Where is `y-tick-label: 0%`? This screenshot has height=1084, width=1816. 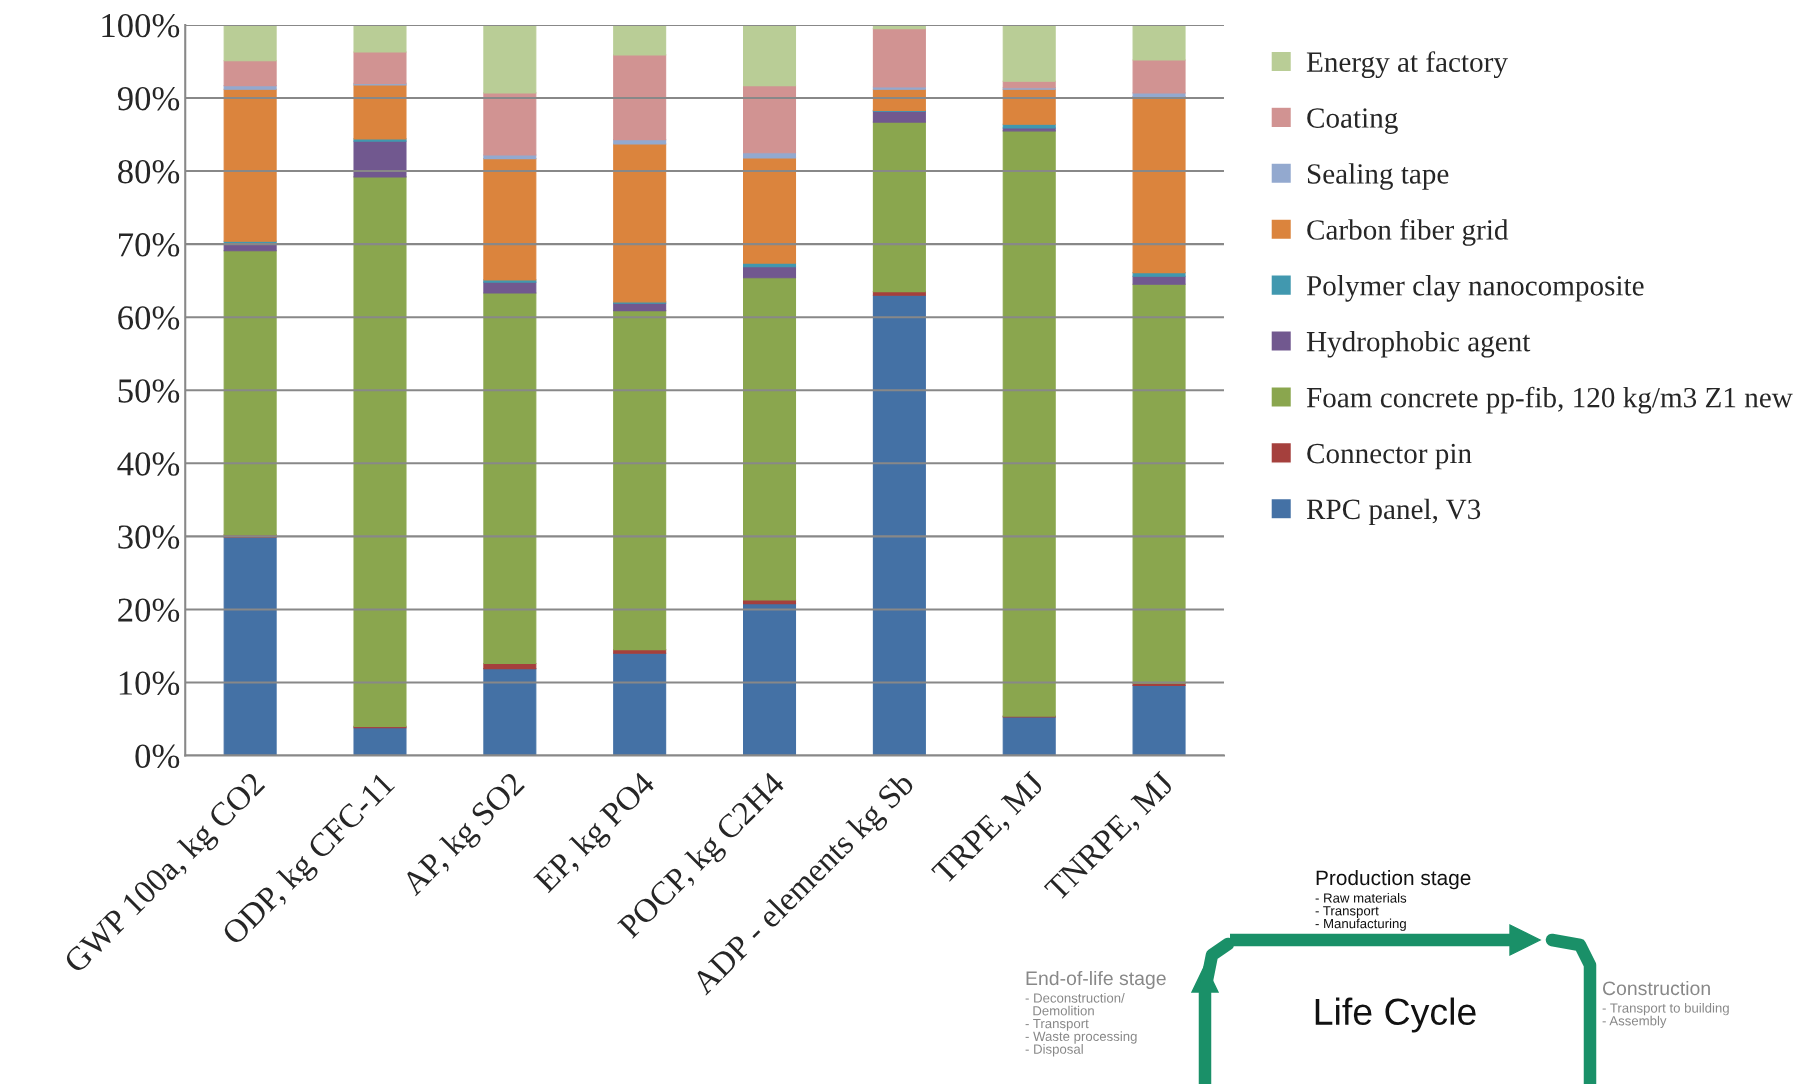 y-tick-label: 0% is located at coordinates (157, 756).